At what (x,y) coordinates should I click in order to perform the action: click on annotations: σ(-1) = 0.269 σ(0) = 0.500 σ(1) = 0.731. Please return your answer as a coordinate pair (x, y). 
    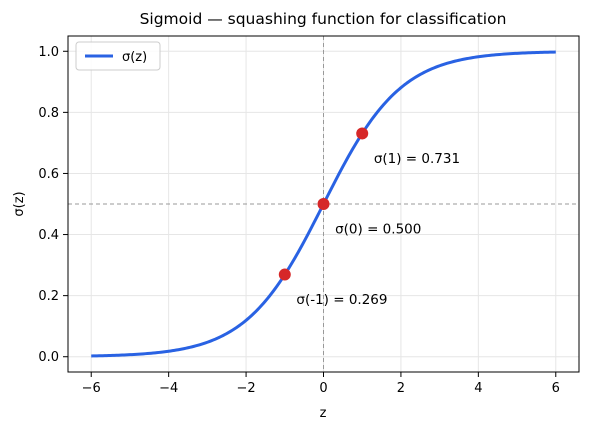
    Looking at the image, I should click on (378, 229).